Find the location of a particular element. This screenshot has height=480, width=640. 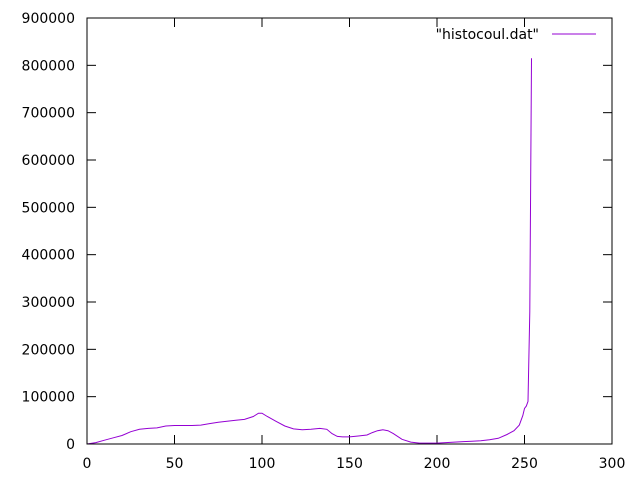

y-tick-label: 200000 is located at coordinates (48, 350).